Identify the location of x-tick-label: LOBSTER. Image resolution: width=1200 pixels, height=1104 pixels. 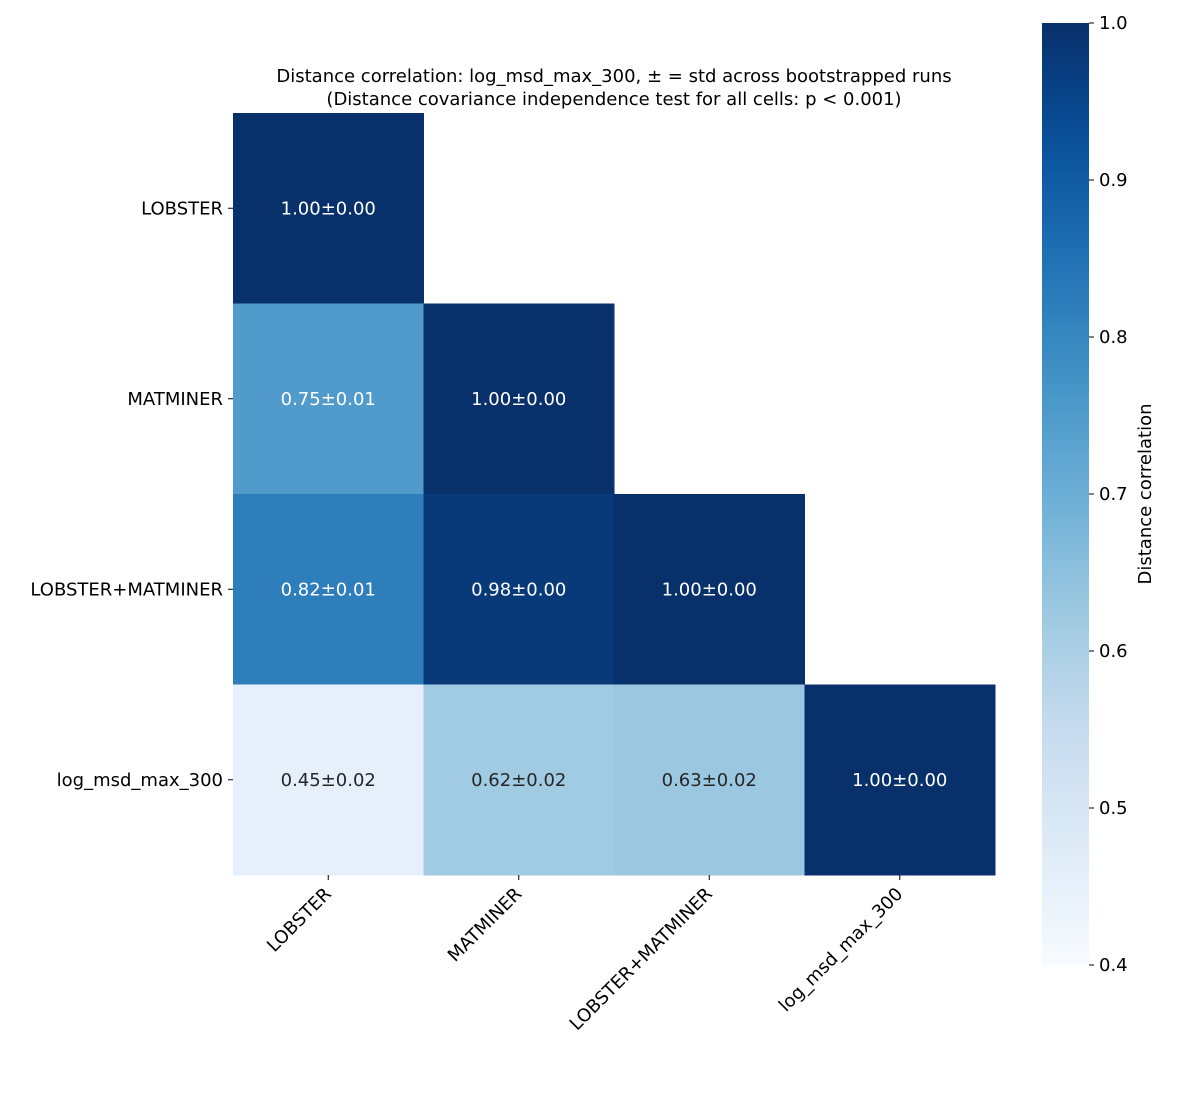
(299, 920).